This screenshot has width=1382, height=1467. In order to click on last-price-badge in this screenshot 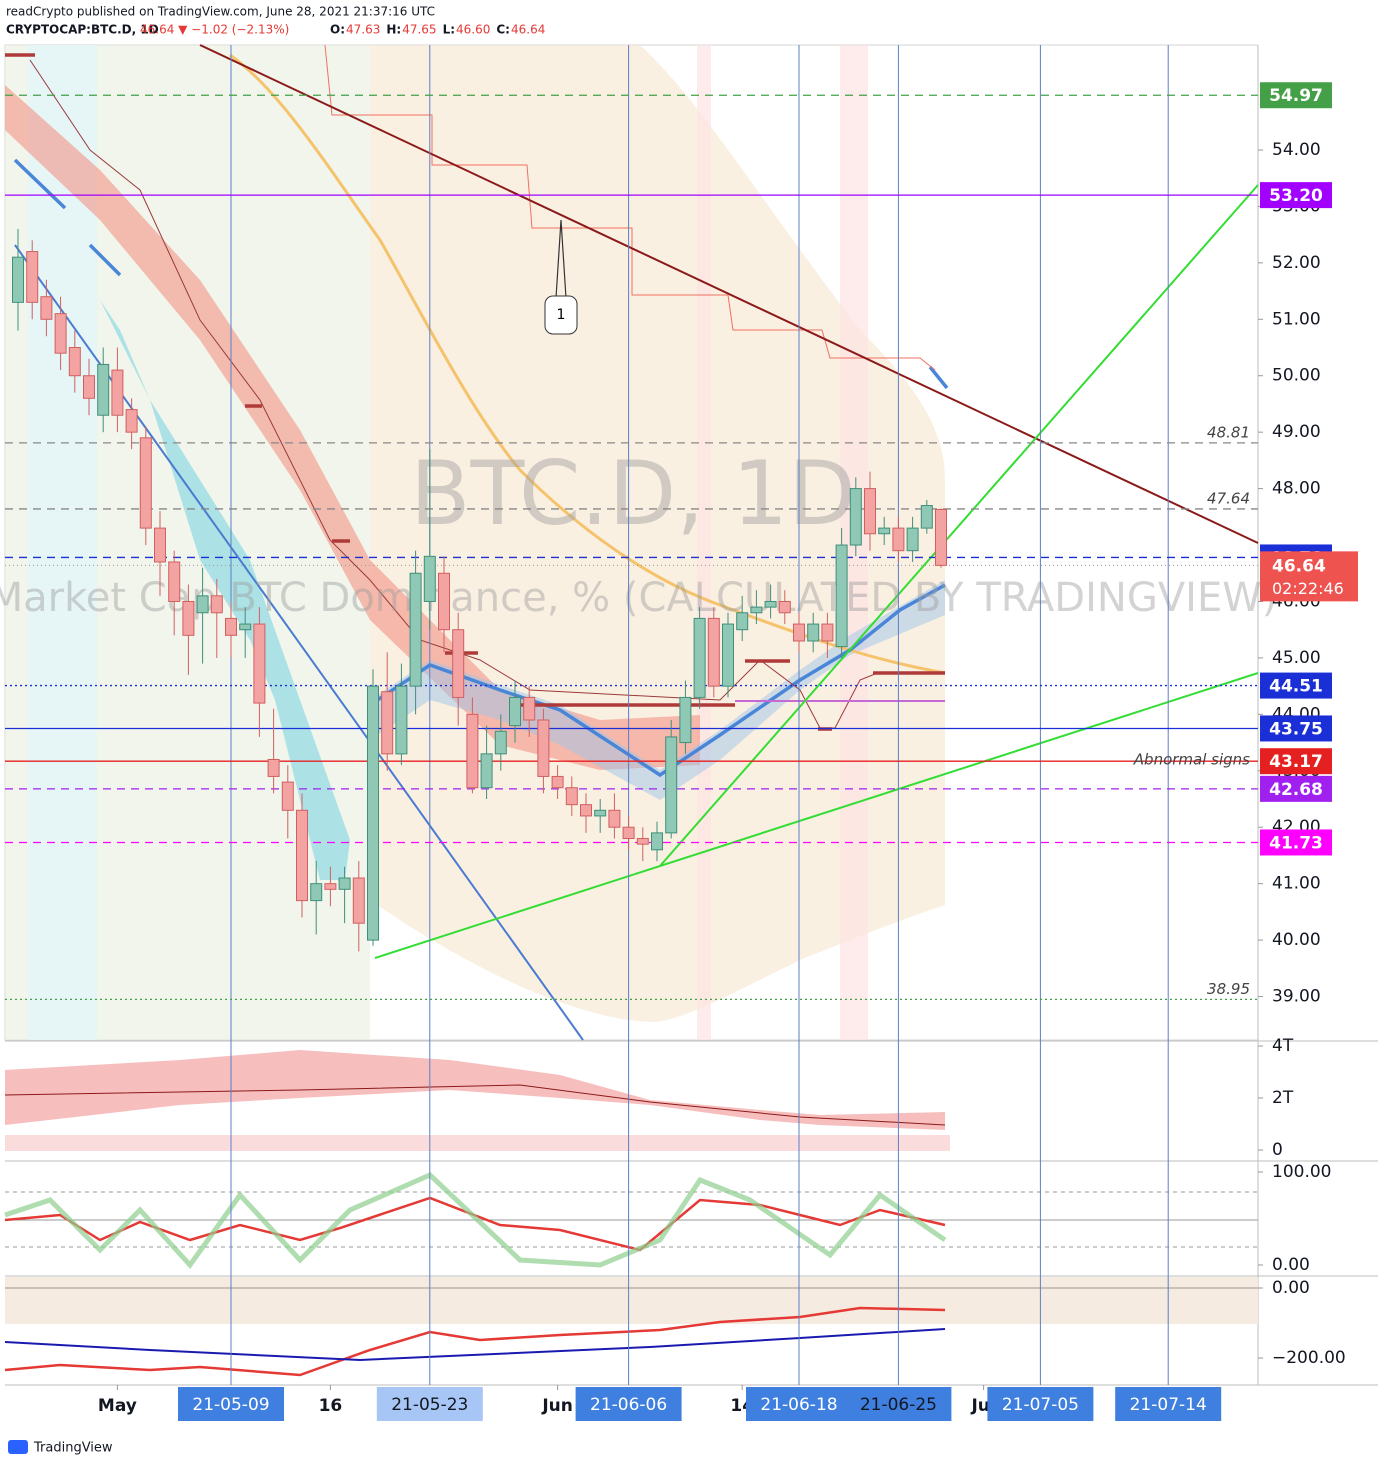, I will do `click(1309, 576)`.